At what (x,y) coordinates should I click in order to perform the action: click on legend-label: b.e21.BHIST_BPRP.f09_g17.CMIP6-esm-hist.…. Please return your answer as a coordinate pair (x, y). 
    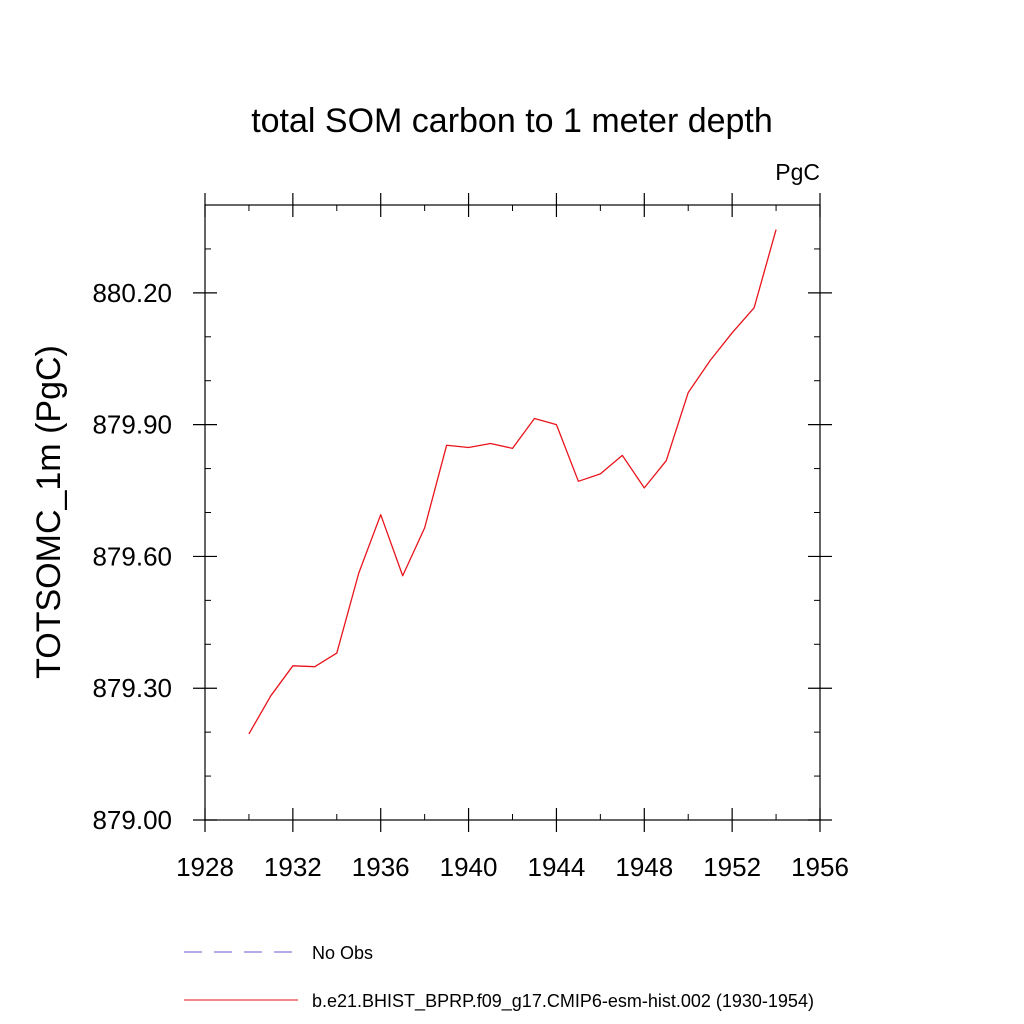
    Looking at the image, I should click on (563, 1001).